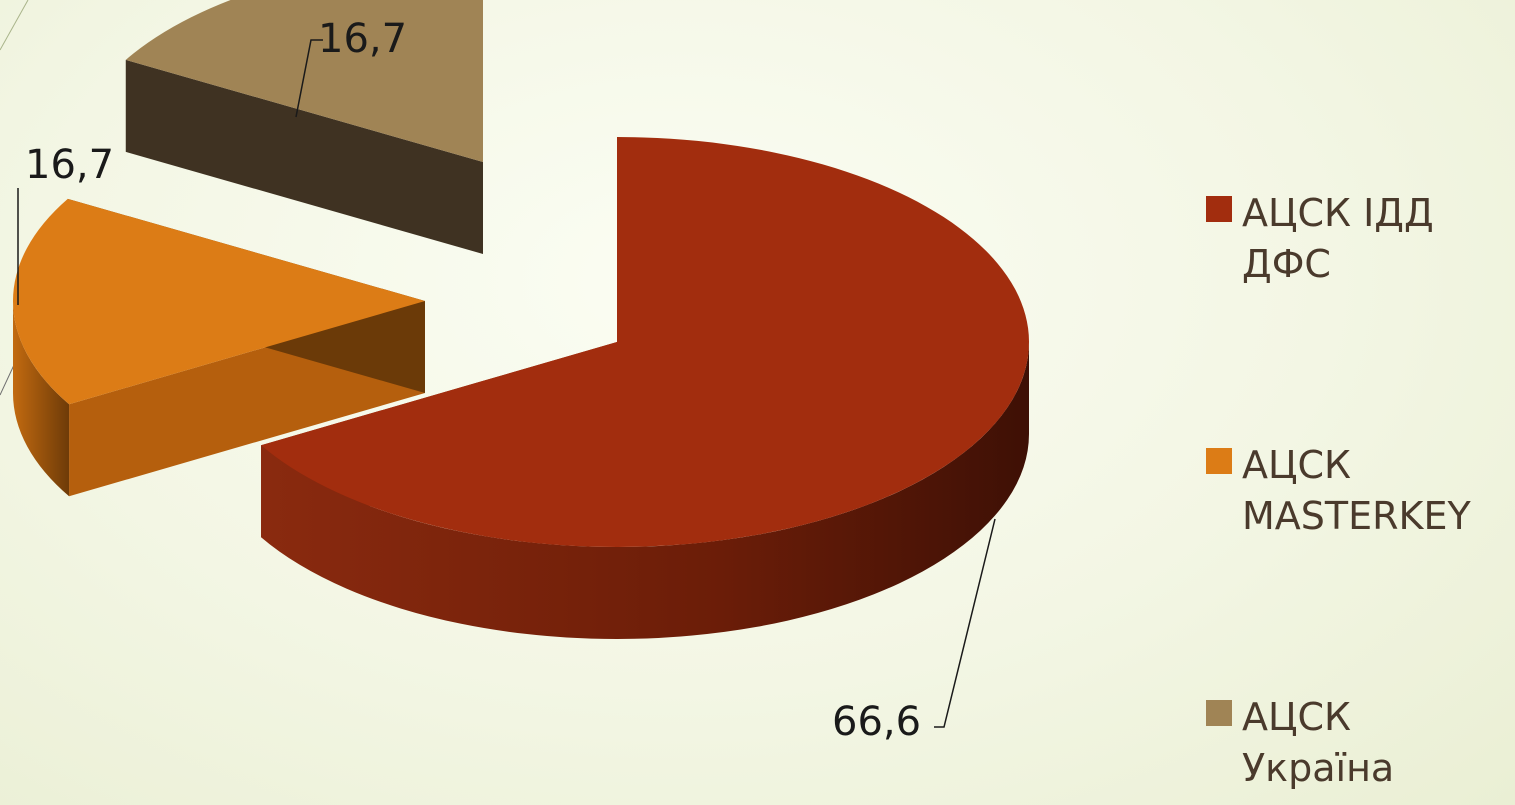  Describe the element at coordinates (1318, 768) in the screenshot. I see `legend-label: Україна` at that location.